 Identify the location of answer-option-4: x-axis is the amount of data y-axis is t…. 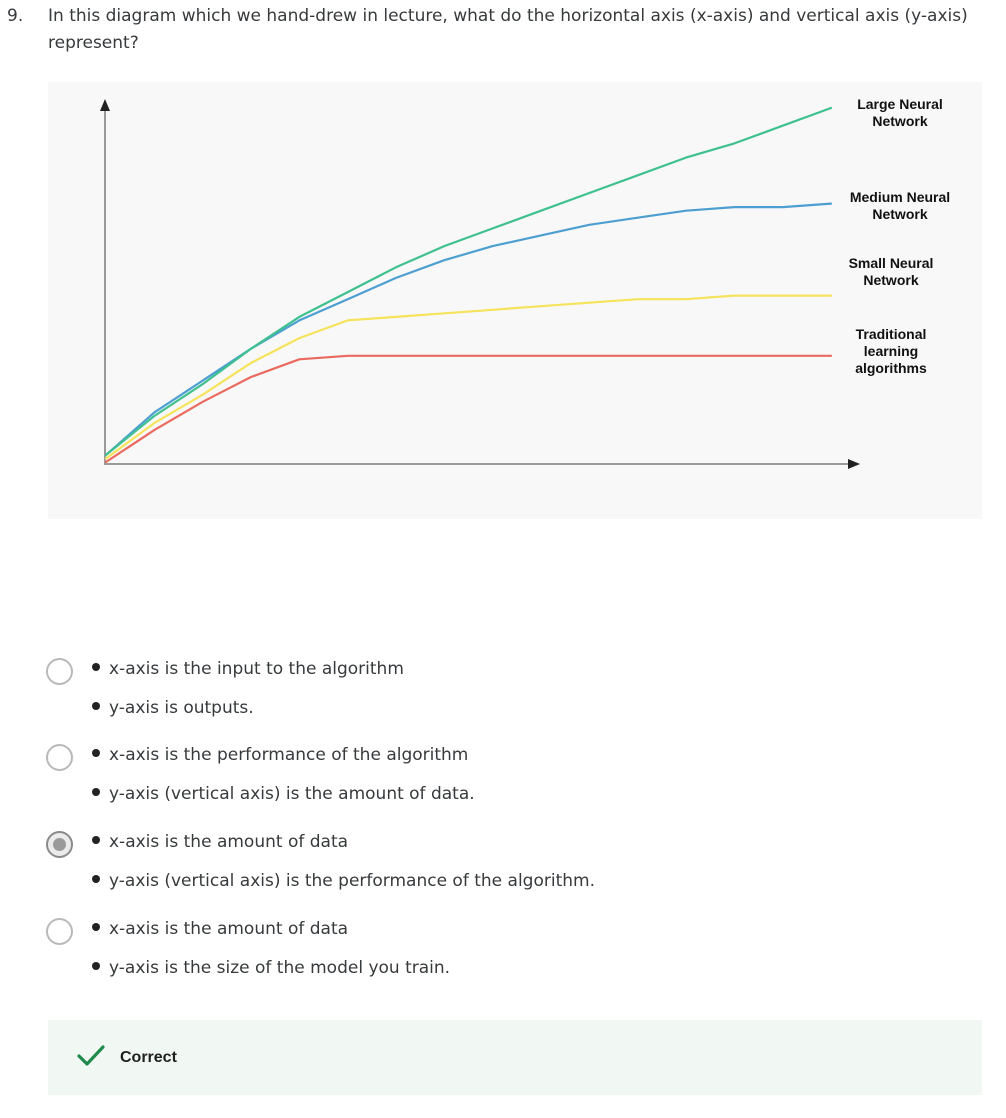
(496, 958).